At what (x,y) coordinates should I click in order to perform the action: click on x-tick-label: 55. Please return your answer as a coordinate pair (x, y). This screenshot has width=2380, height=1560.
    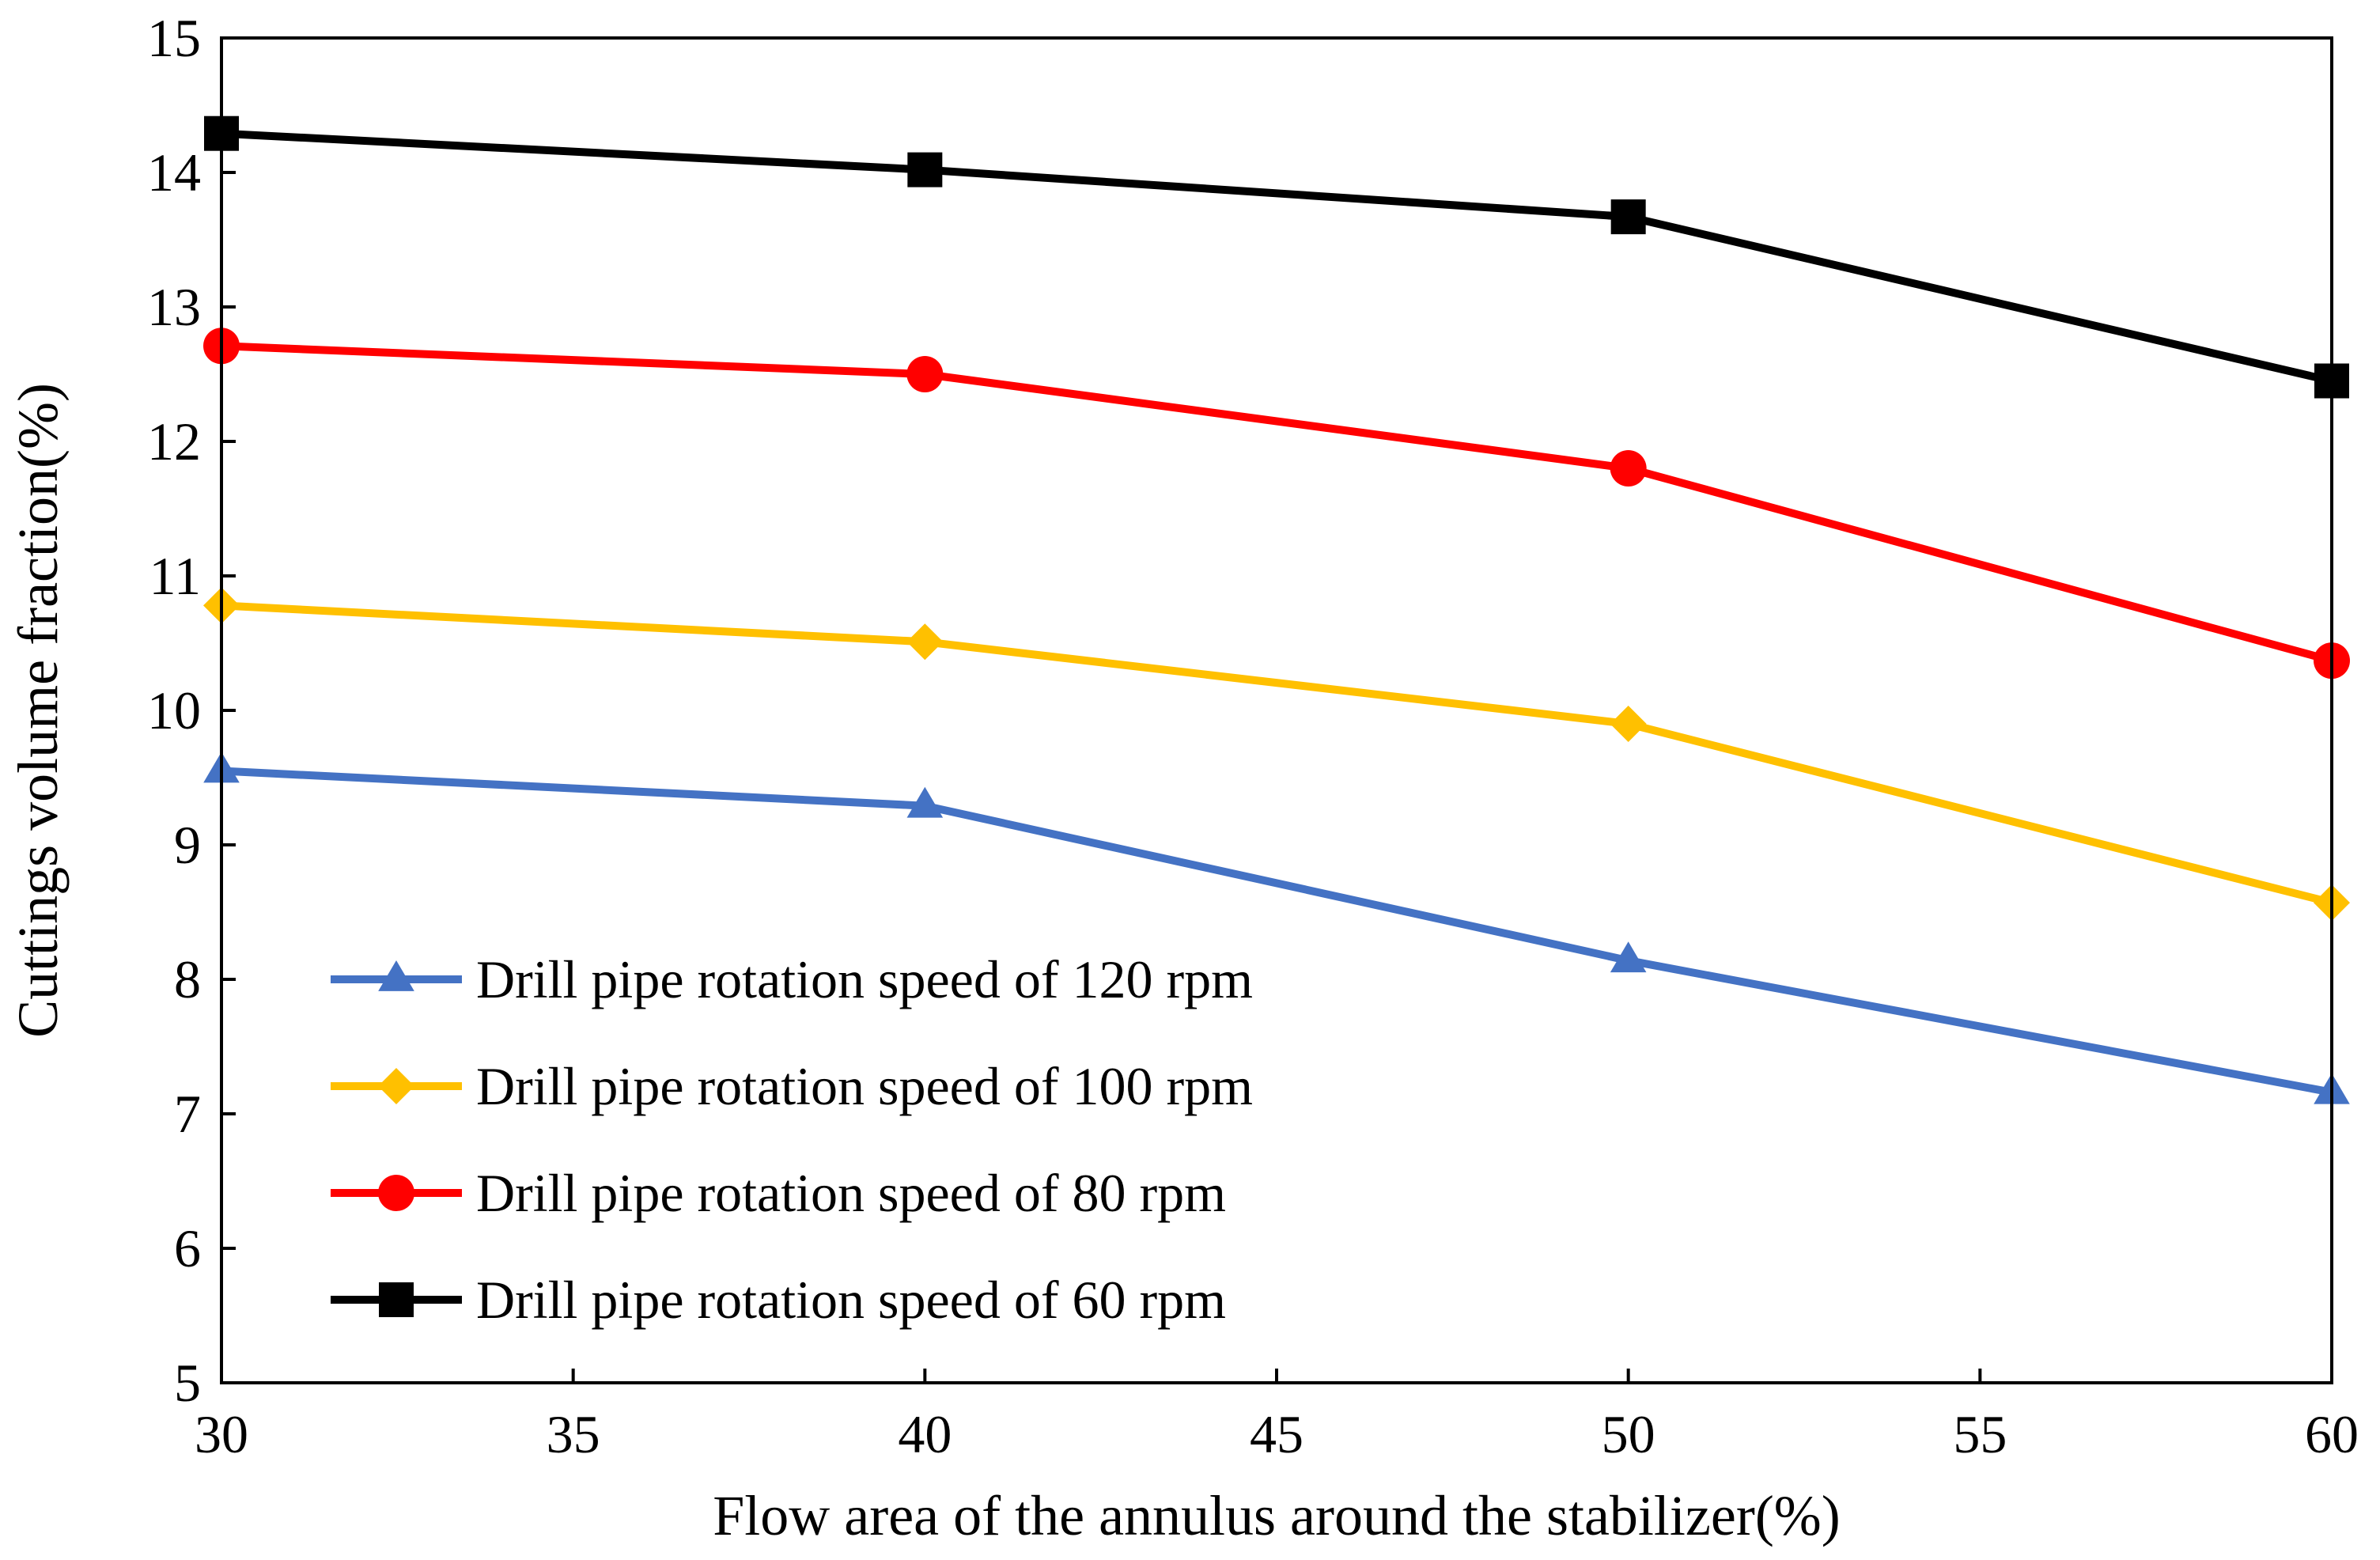
    Looking at the image, I should click on (1980, 1434).